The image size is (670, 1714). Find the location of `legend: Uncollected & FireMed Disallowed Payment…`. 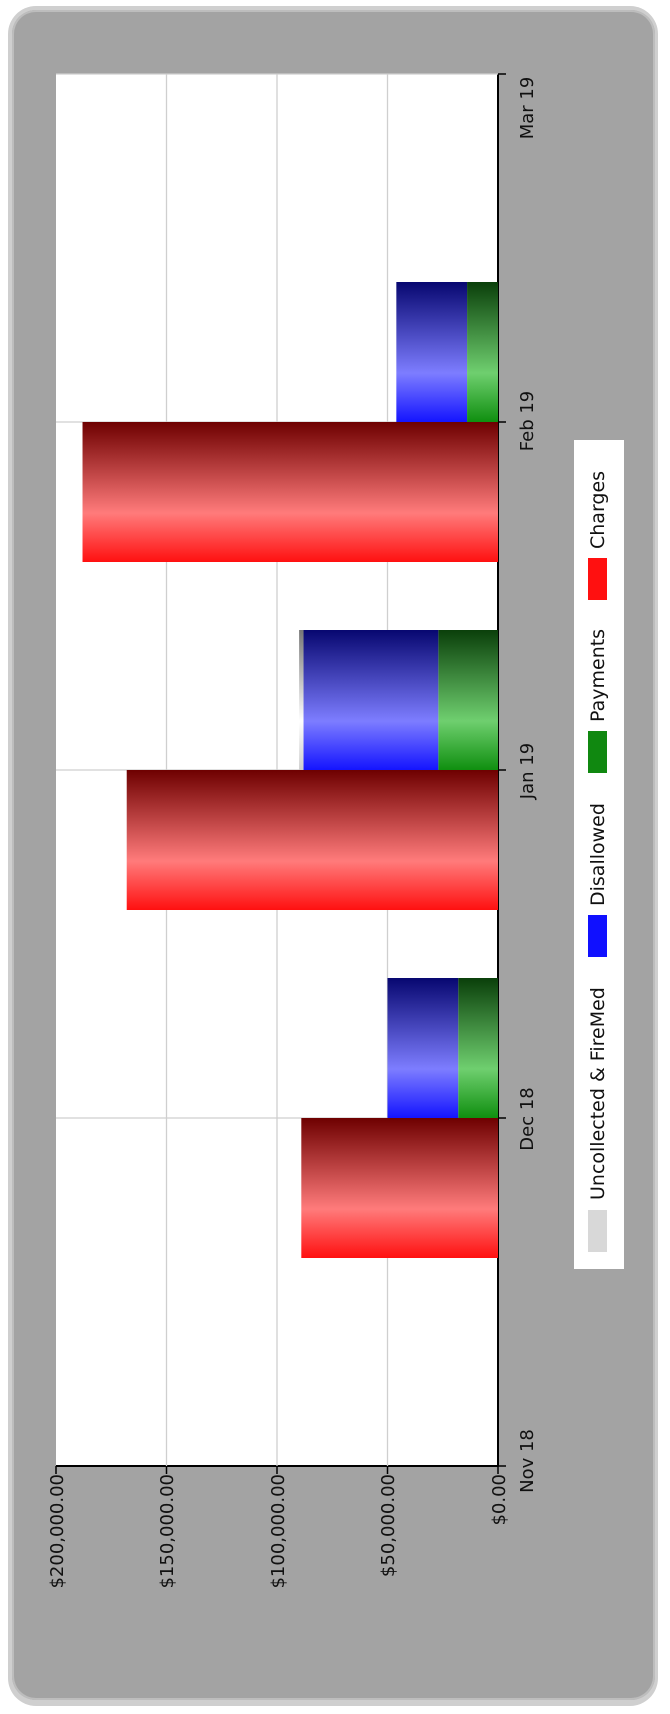

legend: Uncollected & FireMed Disallowed Payment… is located at coordinates (599, 854).